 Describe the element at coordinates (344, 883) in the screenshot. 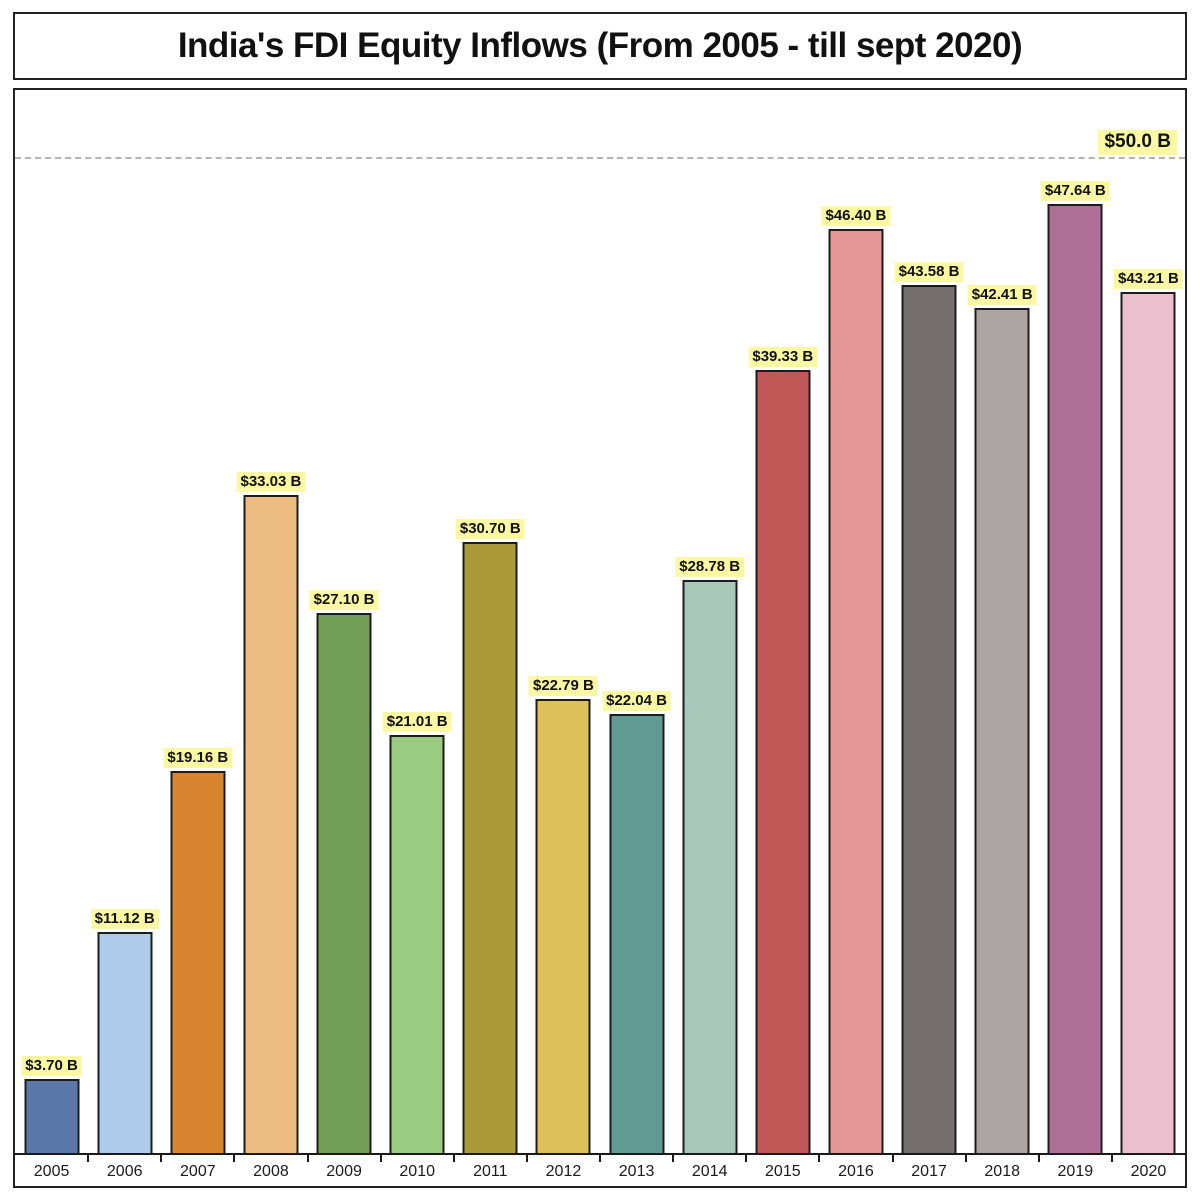

I see `bar-2009` at that location.